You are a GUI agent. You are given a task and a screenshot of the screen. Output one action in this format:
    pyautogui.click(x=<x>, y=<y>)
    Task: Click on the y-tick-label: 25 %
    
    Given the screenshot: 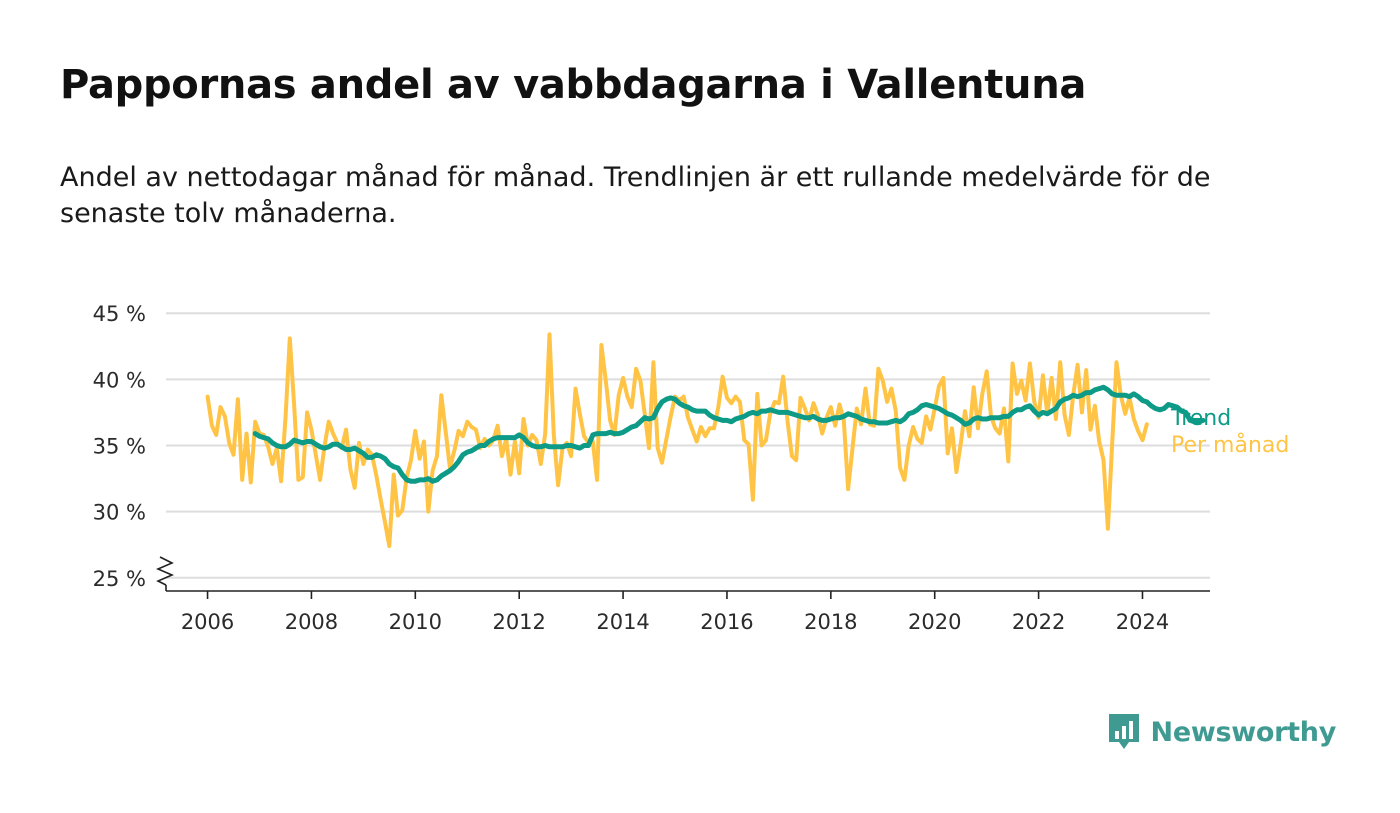 What is the action you would take?
    pyautogui.click(x=119, y=579)
    